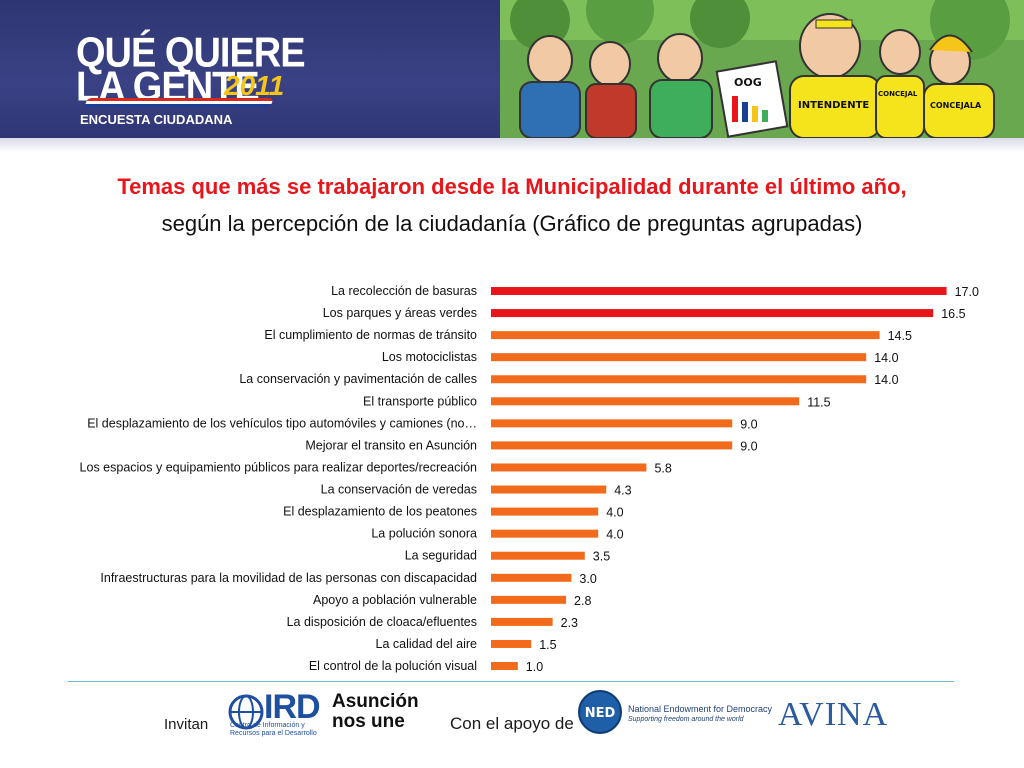  What do you see at coordinates (953, 314) in the screenshot?
I see `value-label: 16.5` at bounding box center [953, 314].